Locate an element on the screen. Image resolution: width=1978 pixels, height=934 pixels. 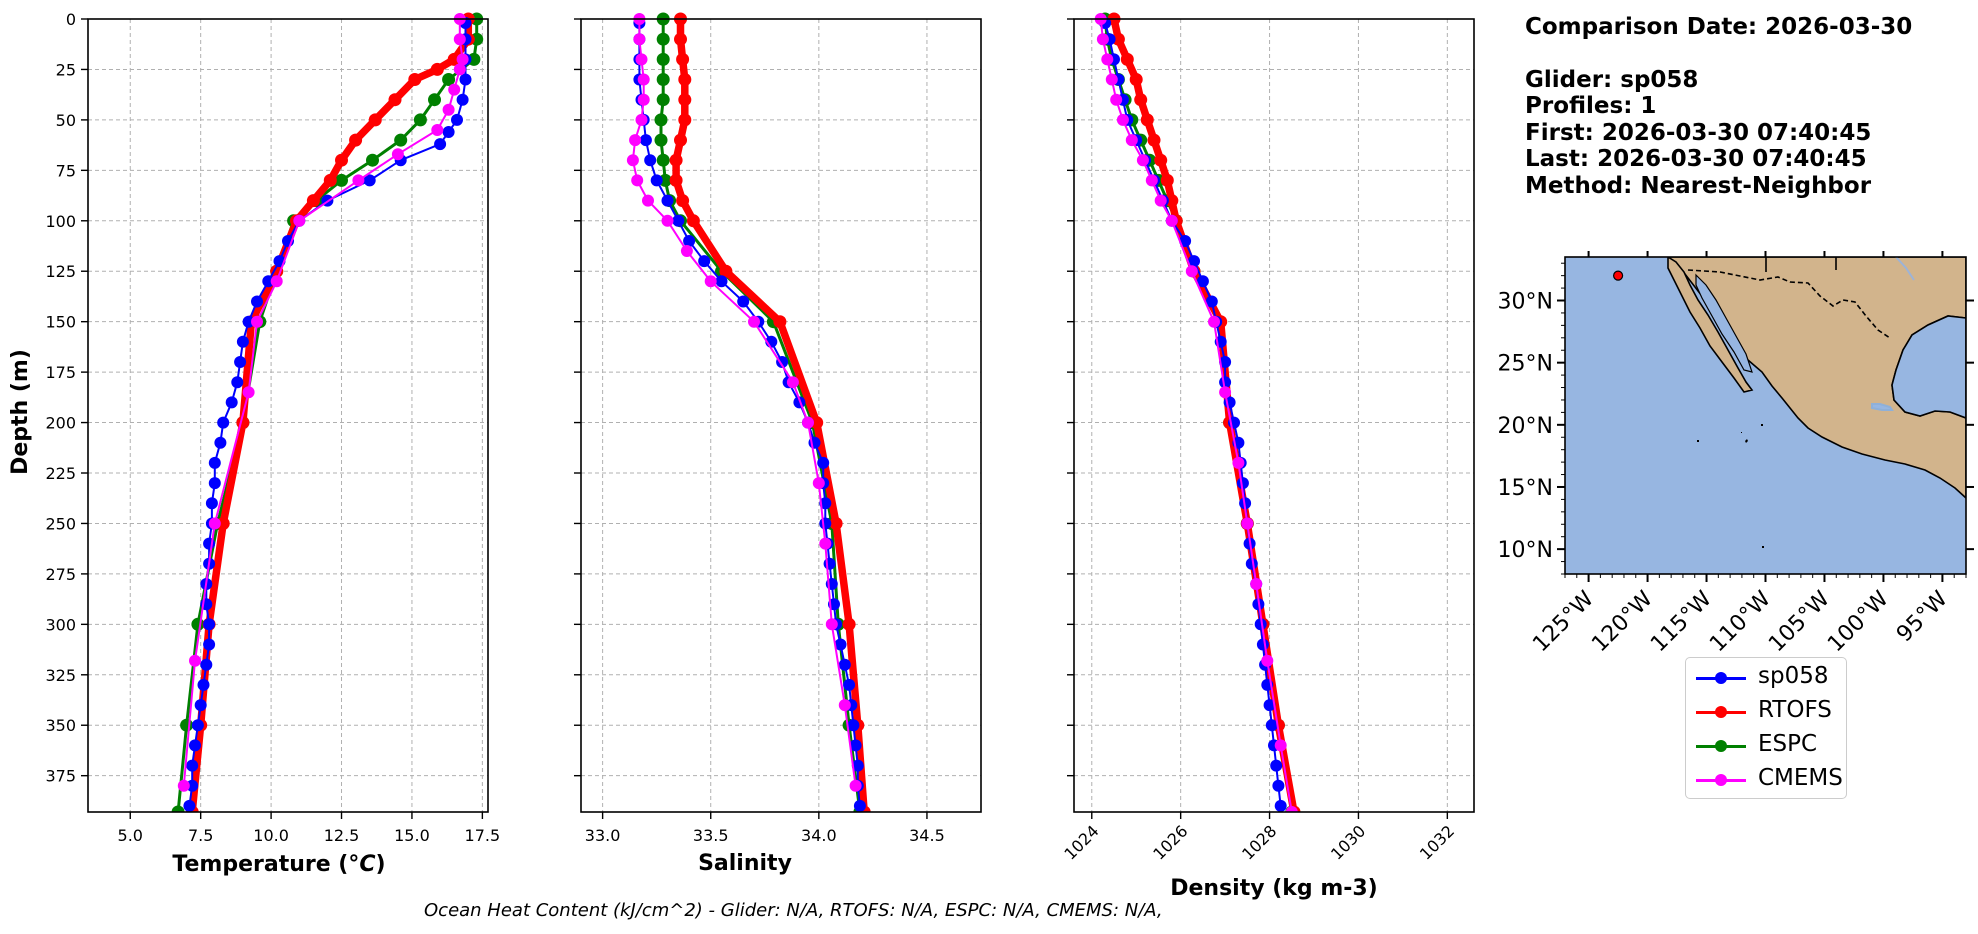
map-y-tick-label: 25°N is located at coordinates (1525, 364).